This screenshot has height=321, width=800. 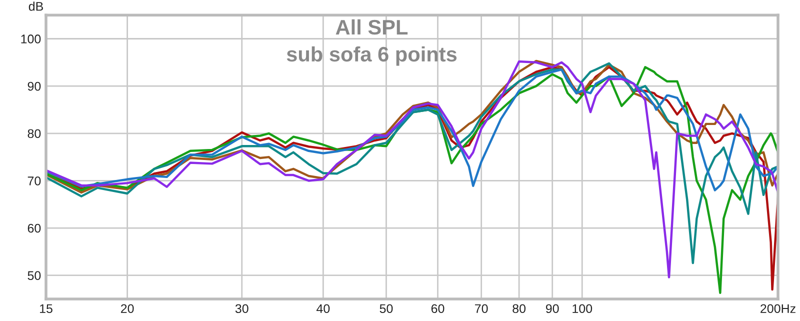 What do you see at coordinates (34, 228) in the screenshot?
I see `y-tick-label: 60` at bounding box center [34, 228].